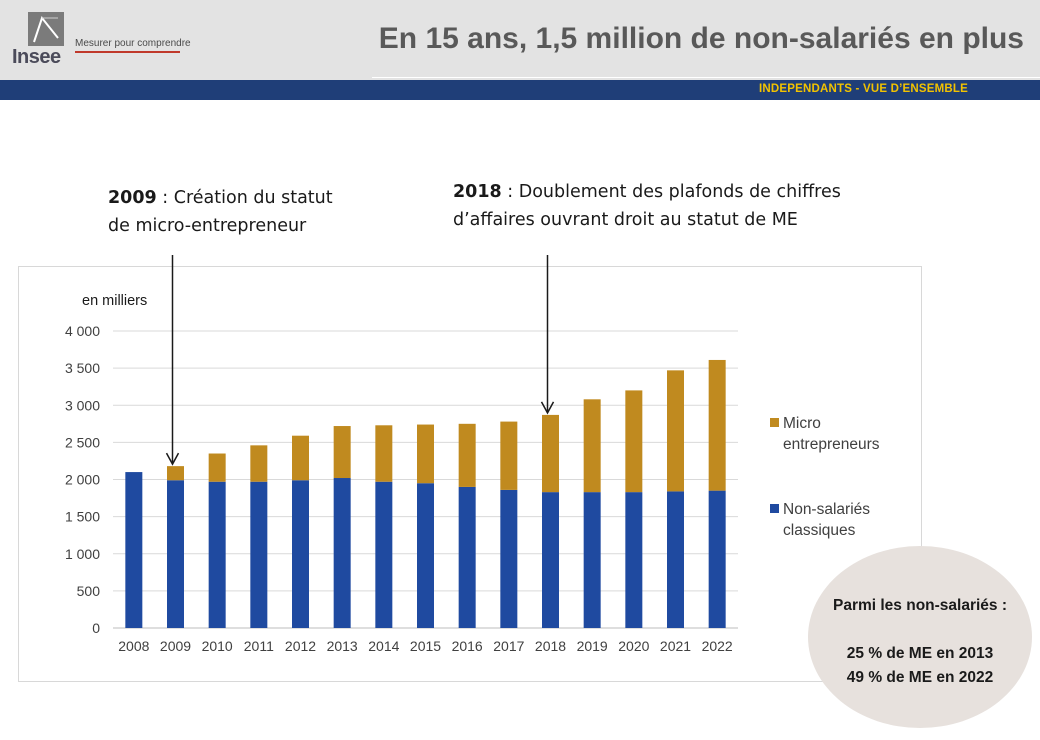 This screenshot has height=740, width=1040. Describe the element at coordinates (826, 509) in the screenshot. I see `legend-label: Non-salariés` at that location.